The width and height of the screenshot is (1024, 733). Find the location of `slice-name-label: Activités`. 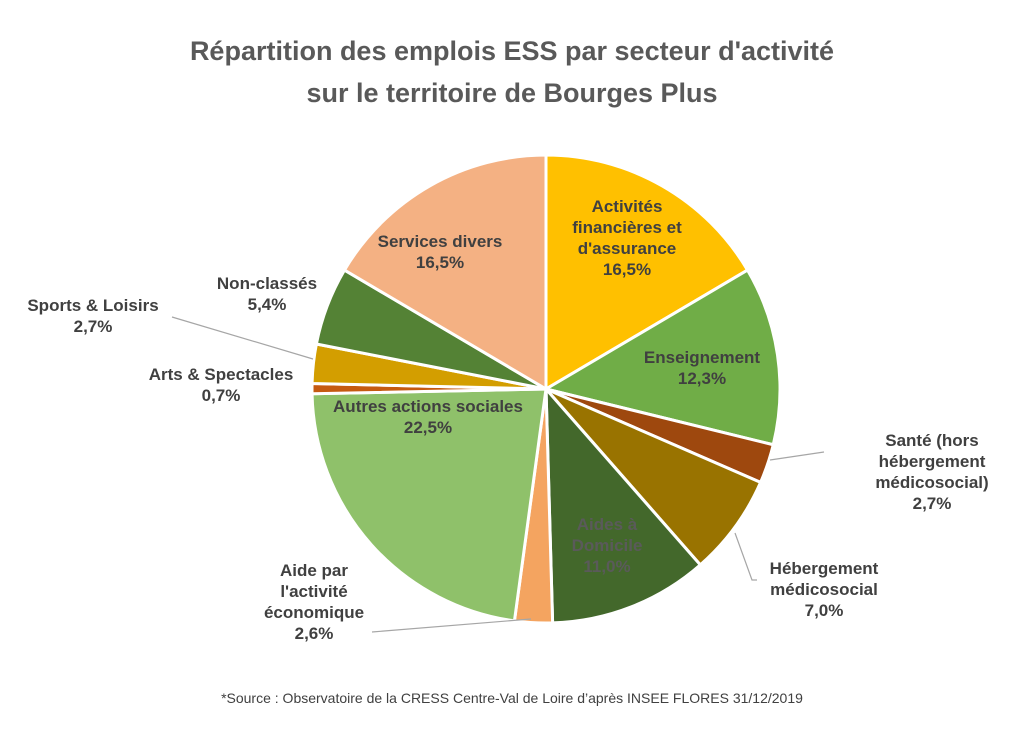

slice-name-label: Activités is located at coordinates (627, 206).